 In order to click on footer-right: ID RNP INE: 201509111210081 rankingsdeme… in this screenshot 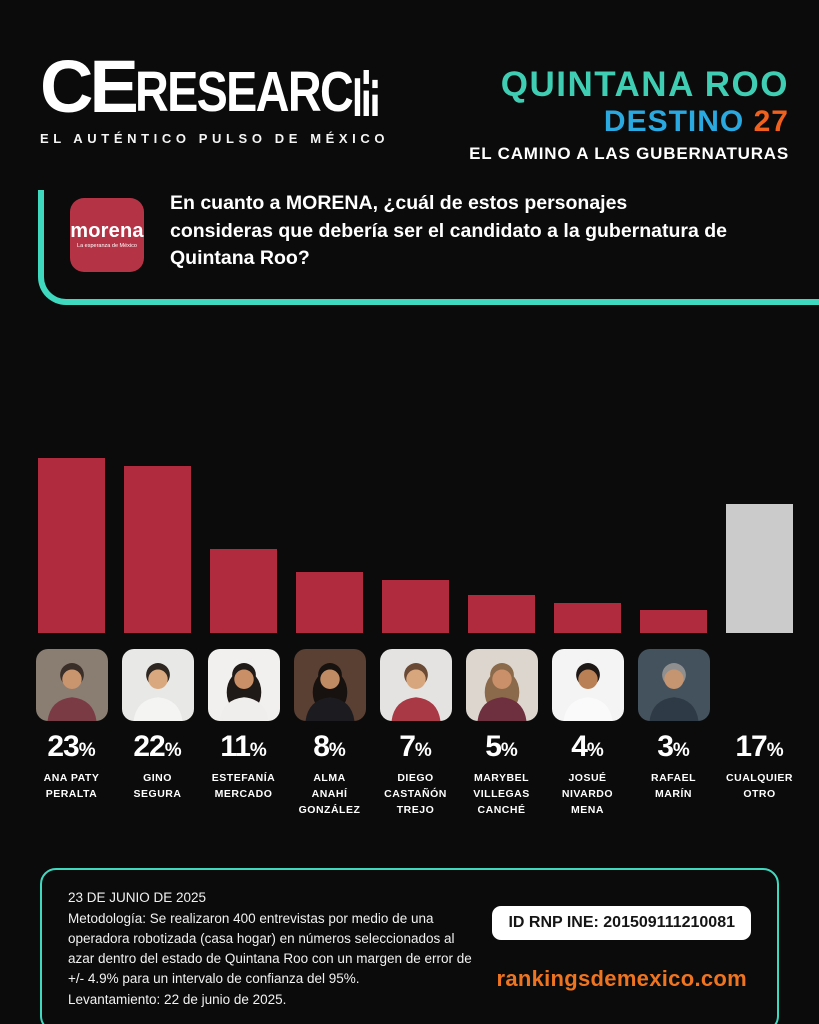, I will do `click(623, 949)`.